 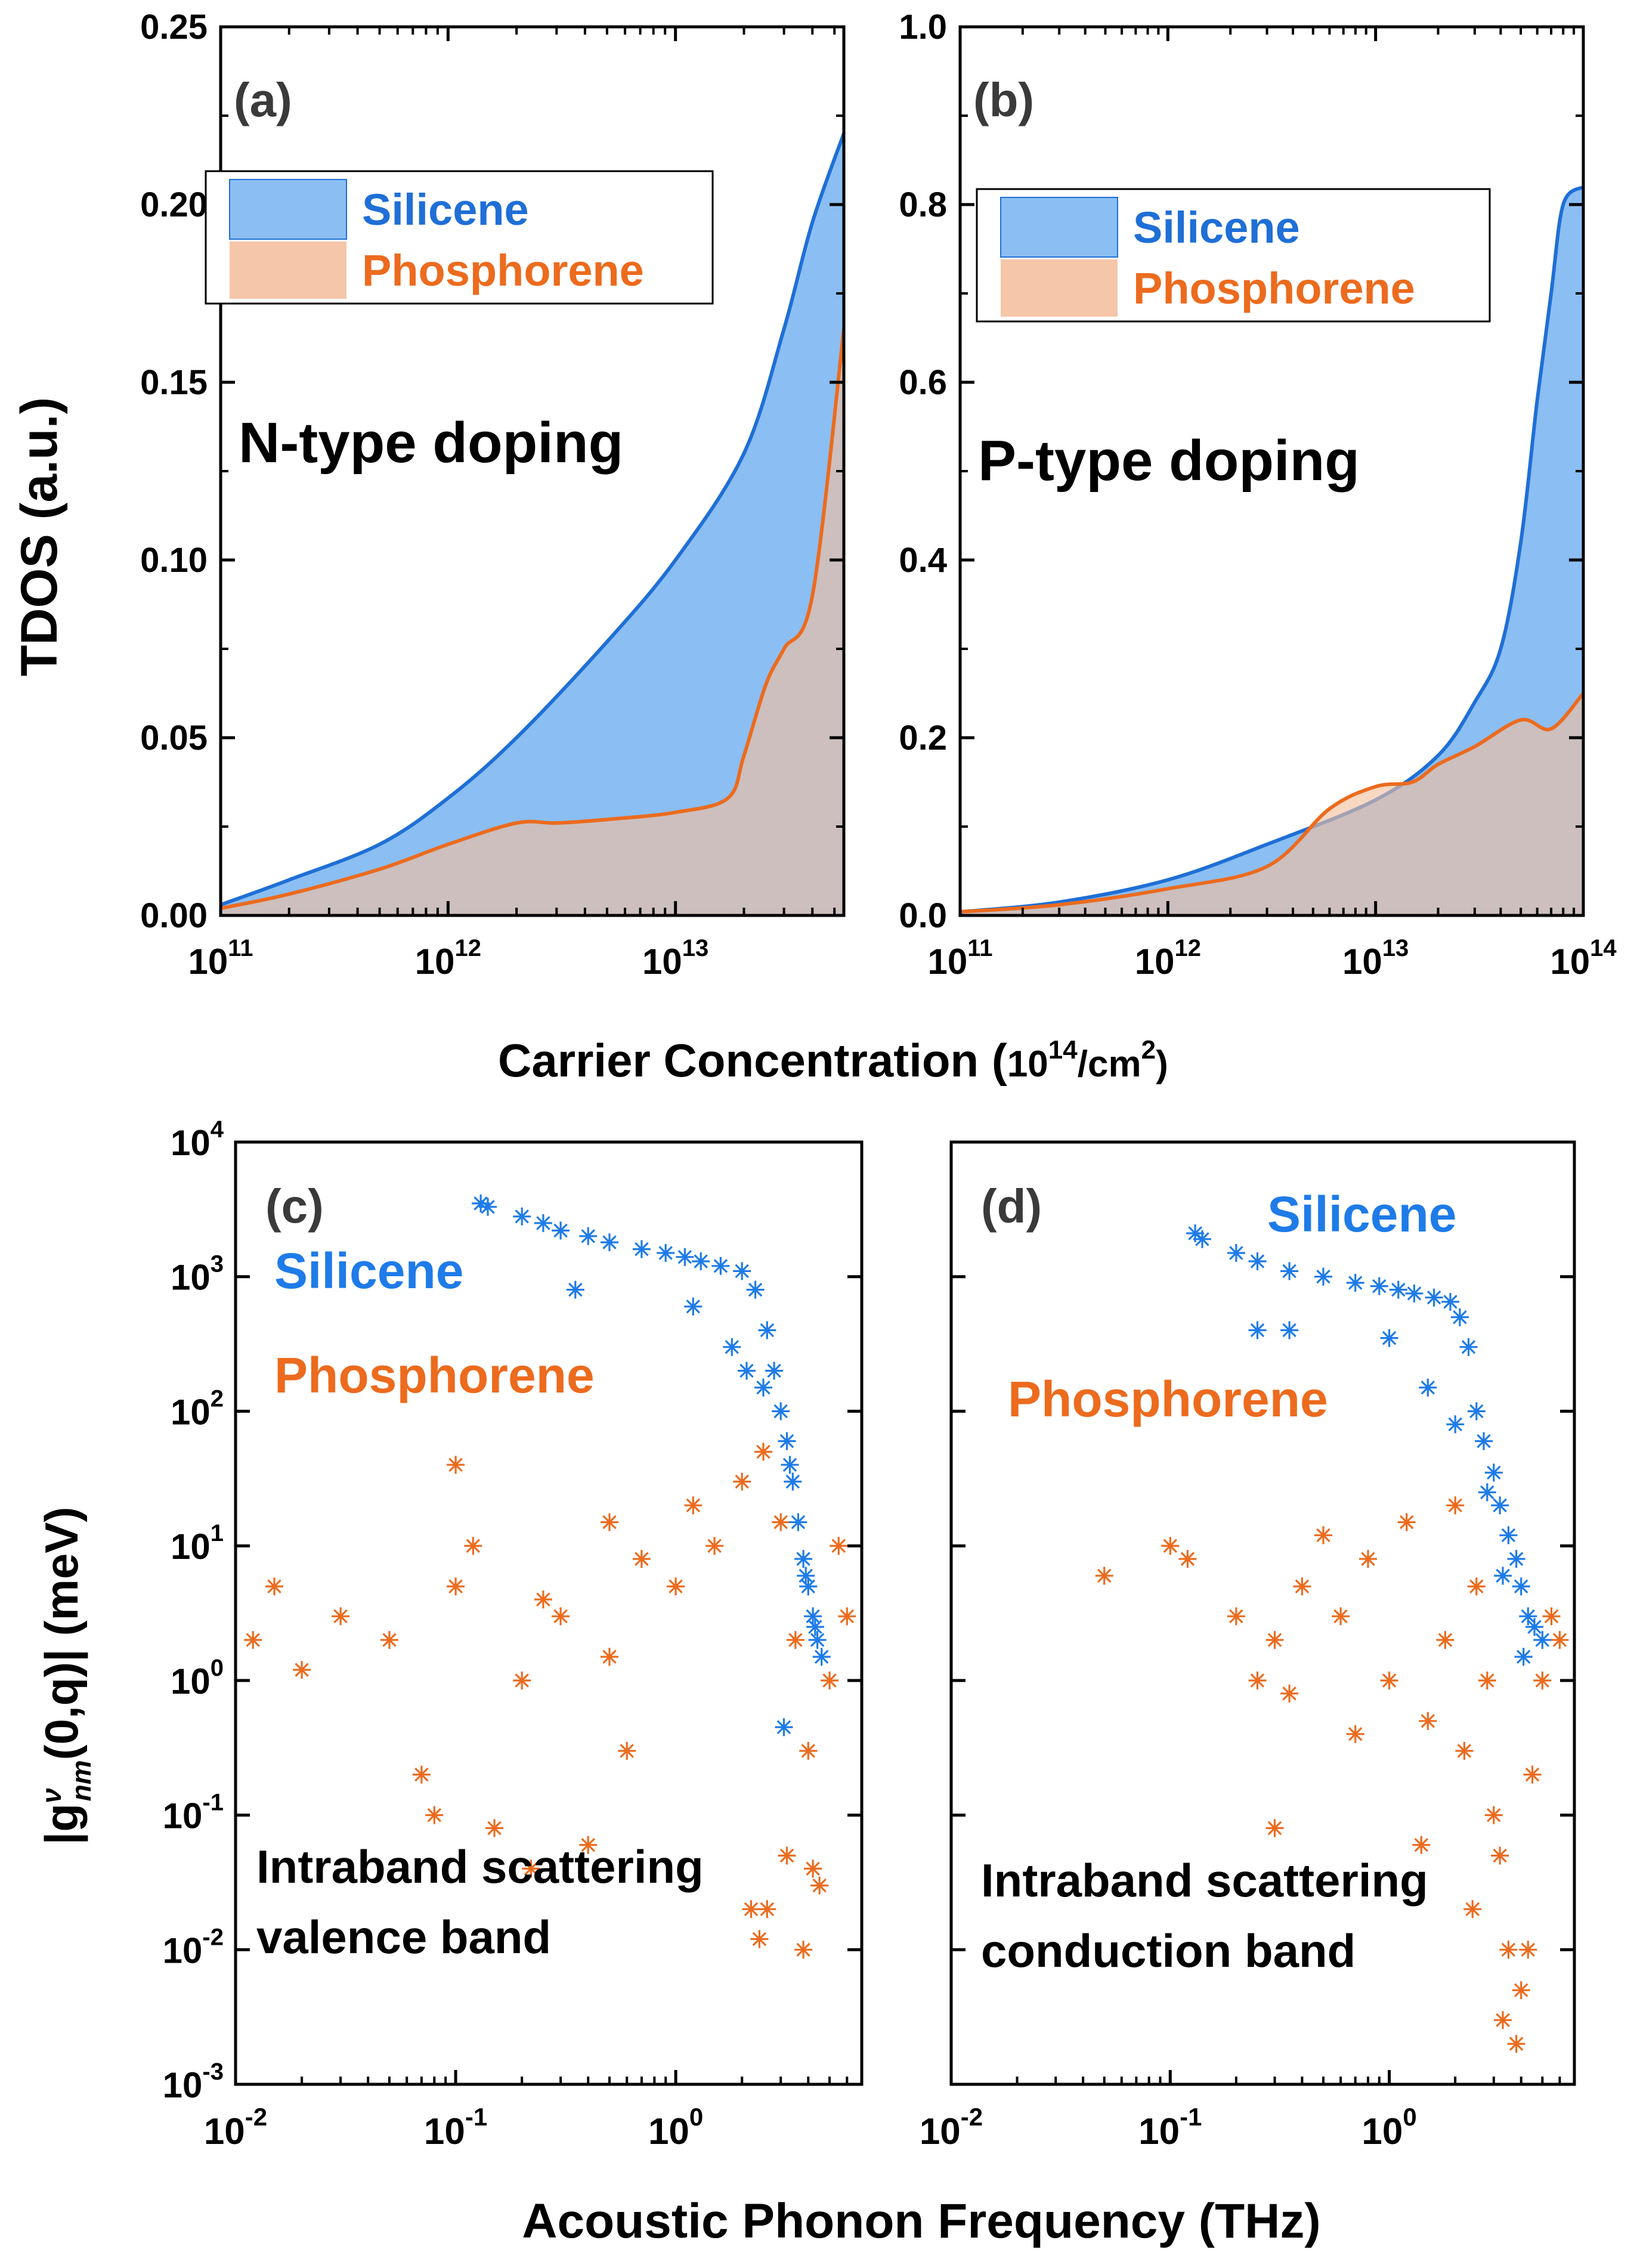 What do you see at coordinates (1168, 1951) in the screenshot?
I see `scatter-annotation-line2: conduction band` at bounding box center [1168, 1951].